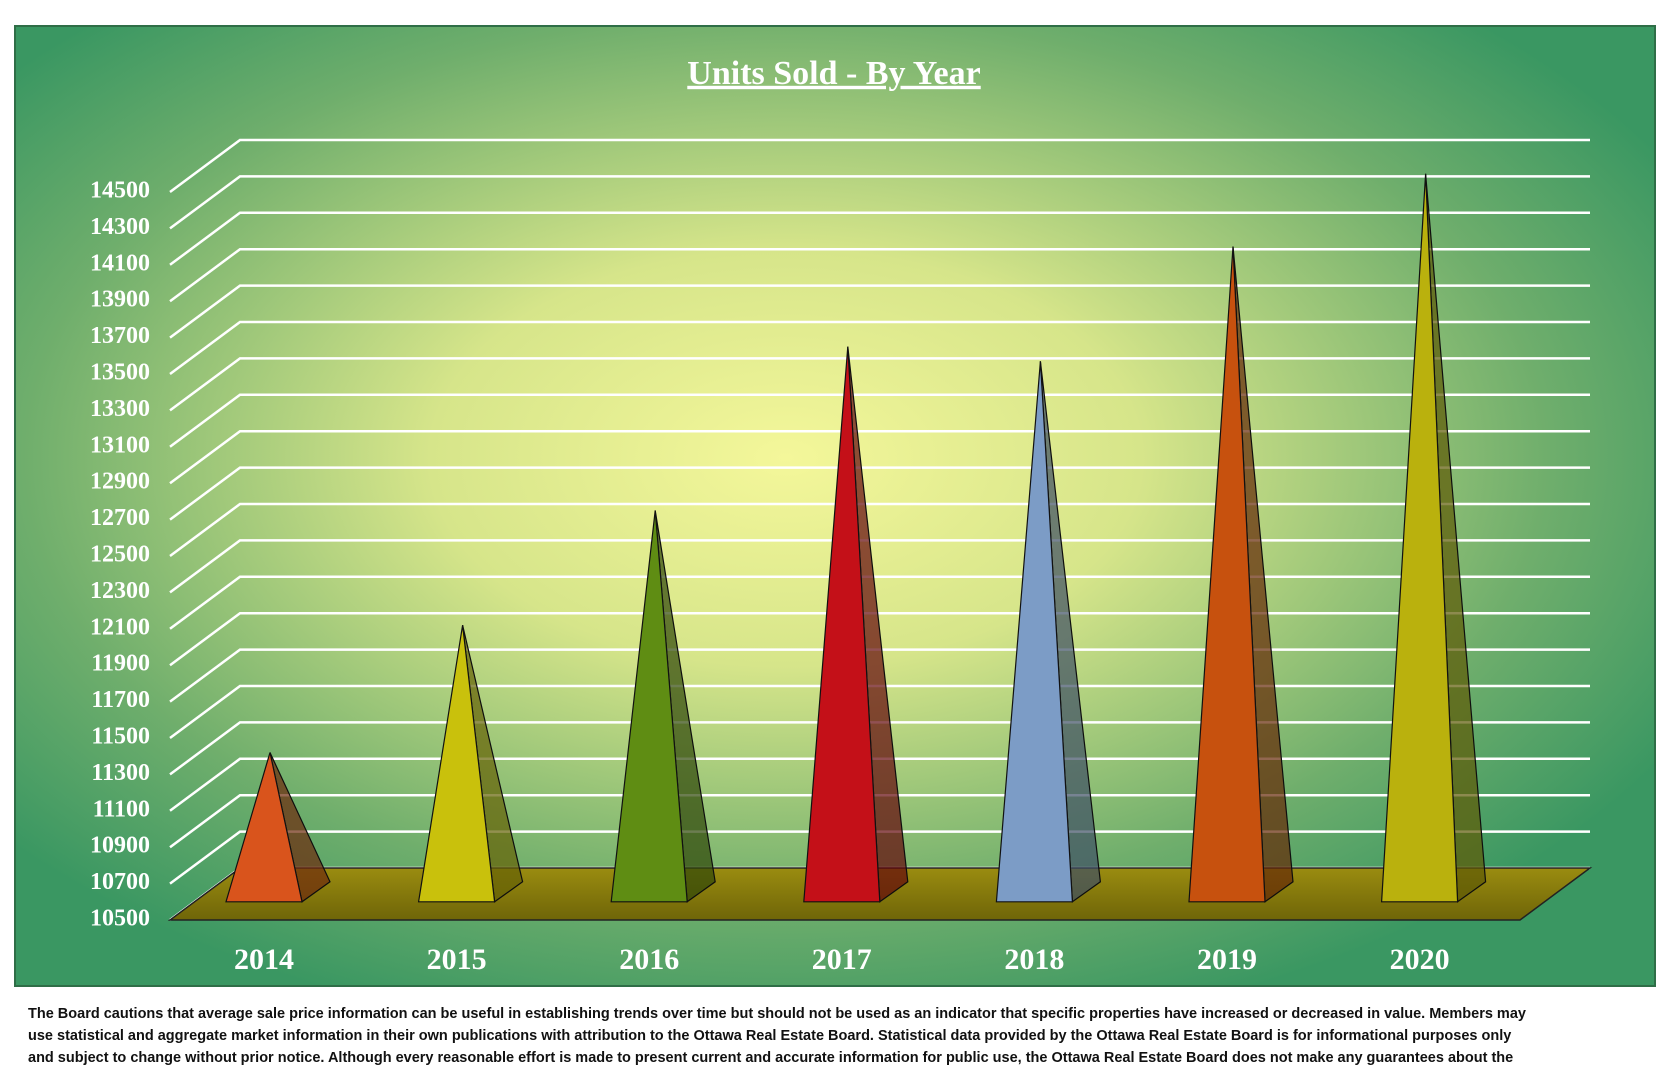 The width and height of the screenshot is (1668, 1085). I want to click on y-tick-label: 14300, so click(120, 227).